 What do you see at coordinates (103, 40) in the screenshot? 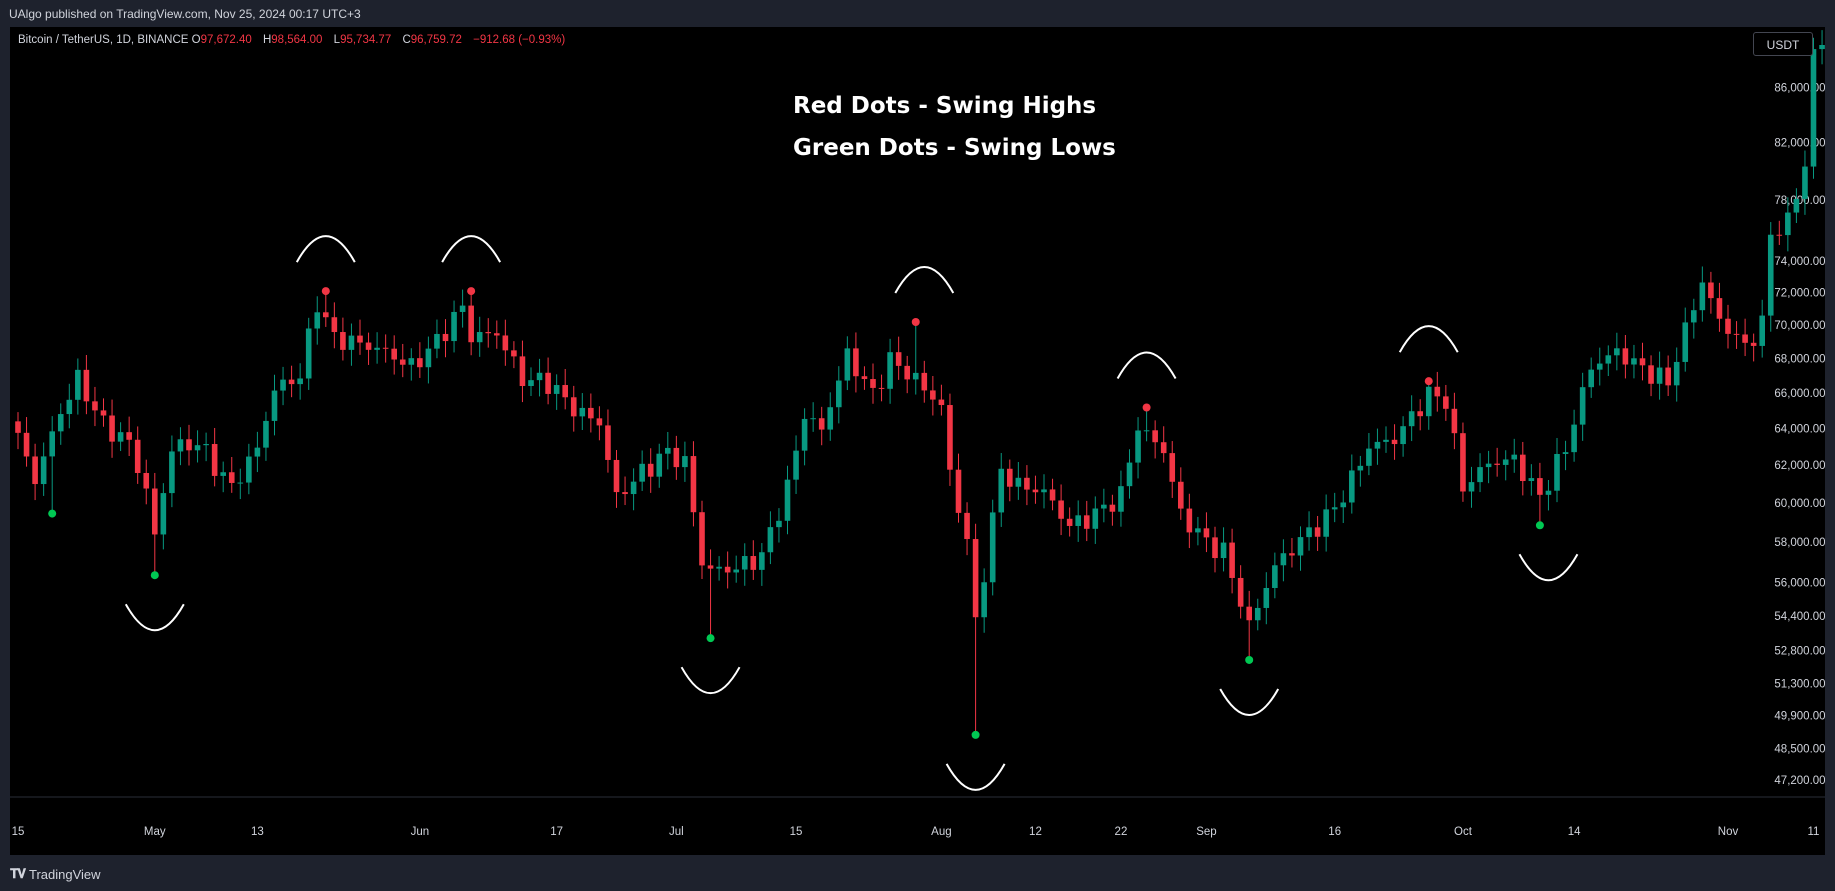
I see `symbol-label: Bitcoin / TetherUS, 1D, BINANCE` at bounding box center [103, 40].